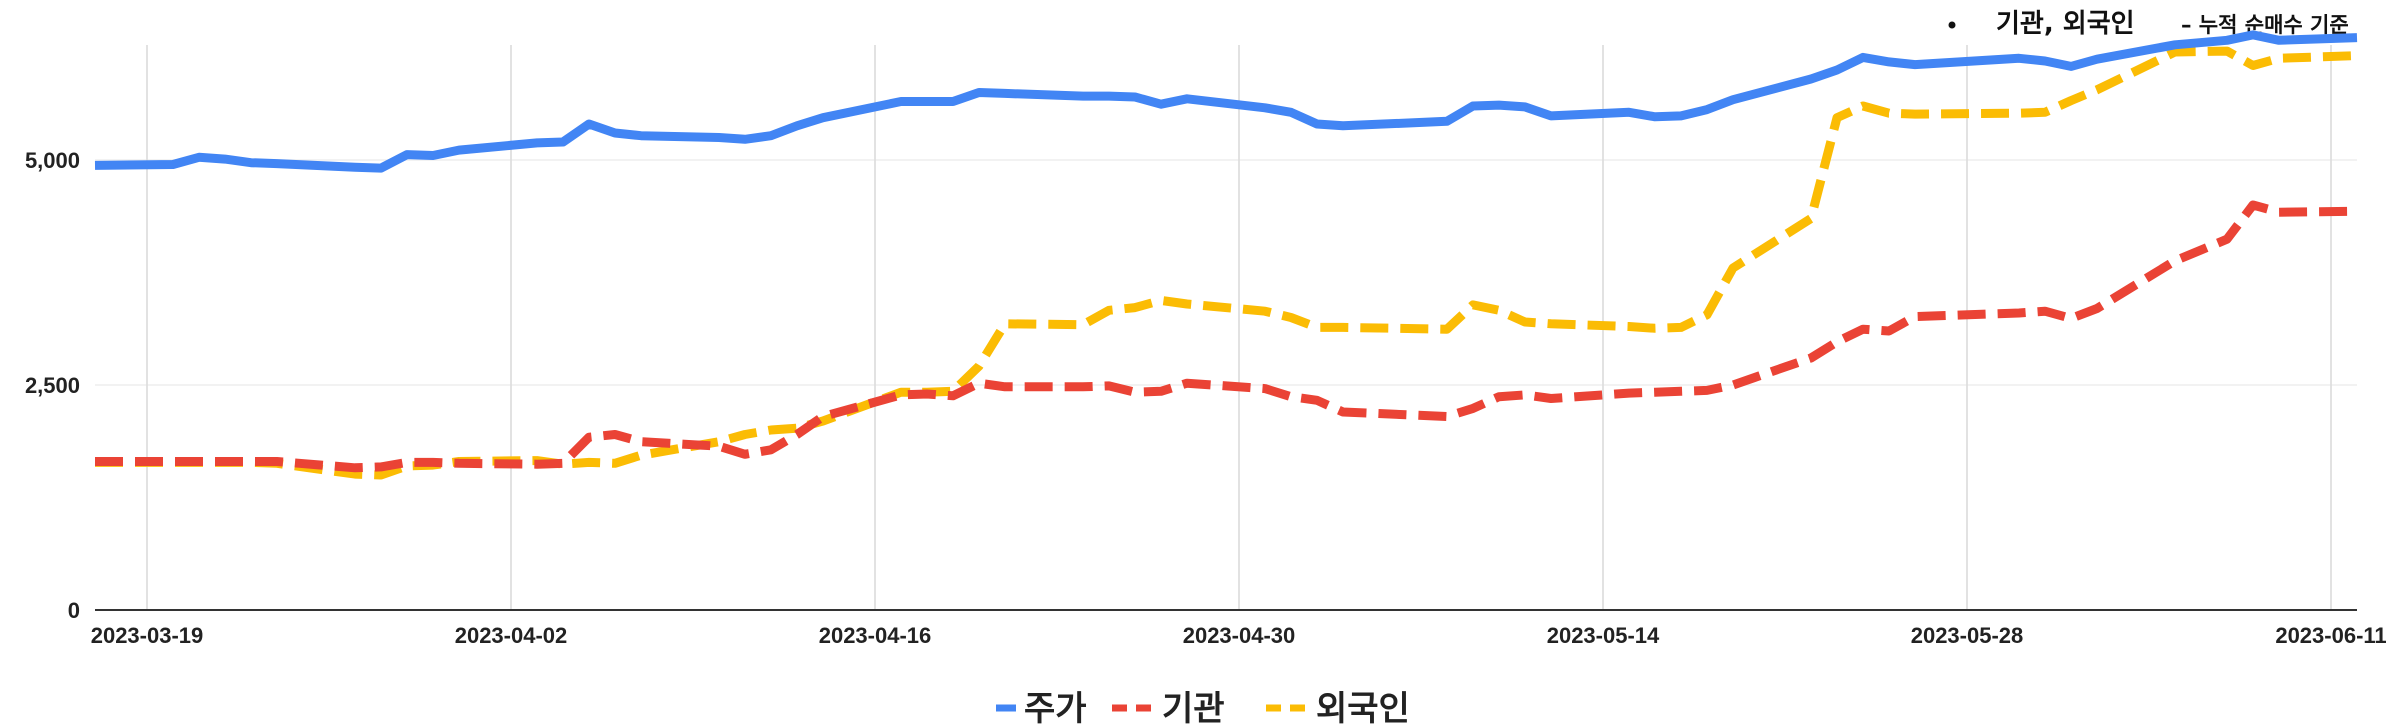 The image size is (2407, 727). What do you see at coordinates (147, 635) in the screenshot?
I see `x-tick-label: 2023-03-19` at bounding box center [147, 635].